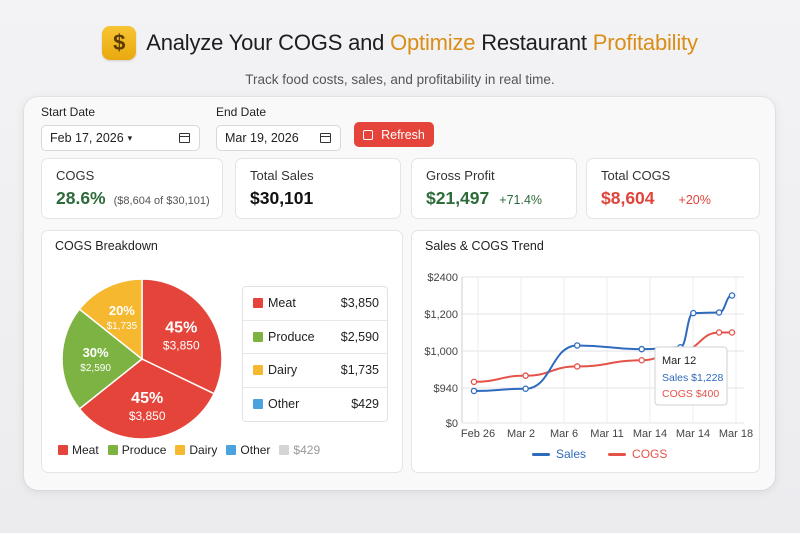 The image size is (800, 533). What do you see at coordinates (75, 175) in the screenshot?
I see `stat-label: COGS` at bounding box center [75, 175].